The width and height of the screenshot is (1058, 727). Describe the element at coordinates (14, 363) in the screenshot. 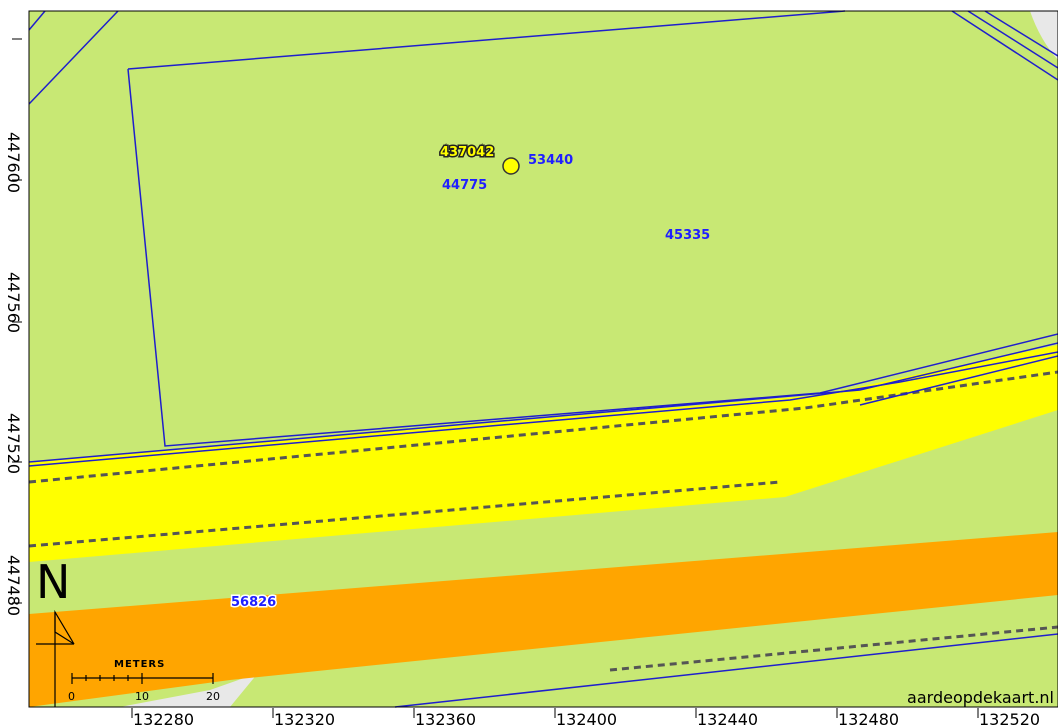

I see `left-axis-strip` at that location.